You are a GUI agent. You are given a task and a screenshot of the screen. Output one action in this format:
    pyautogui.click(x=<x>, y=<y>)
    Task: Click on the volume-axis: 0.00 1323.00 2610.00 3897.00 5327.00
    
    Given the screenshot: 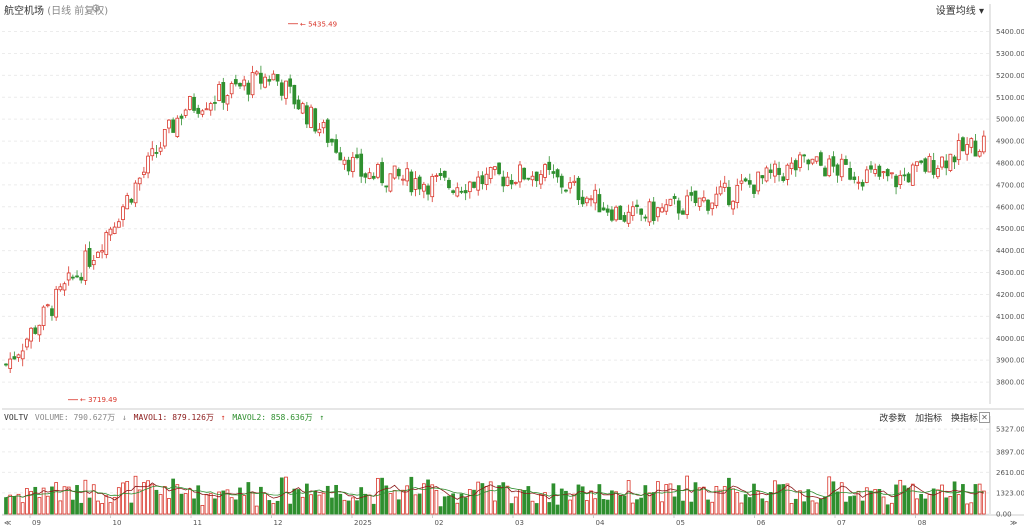 What is the action you would take?
    pyautogui.click(x=1010, y=472)
    